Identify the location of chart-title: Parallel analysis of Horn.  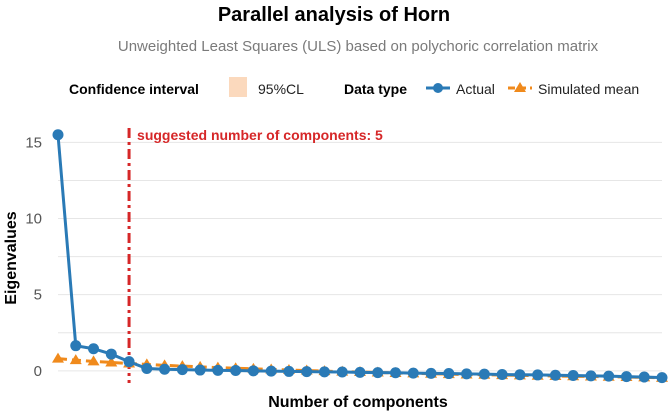
(334, 15).